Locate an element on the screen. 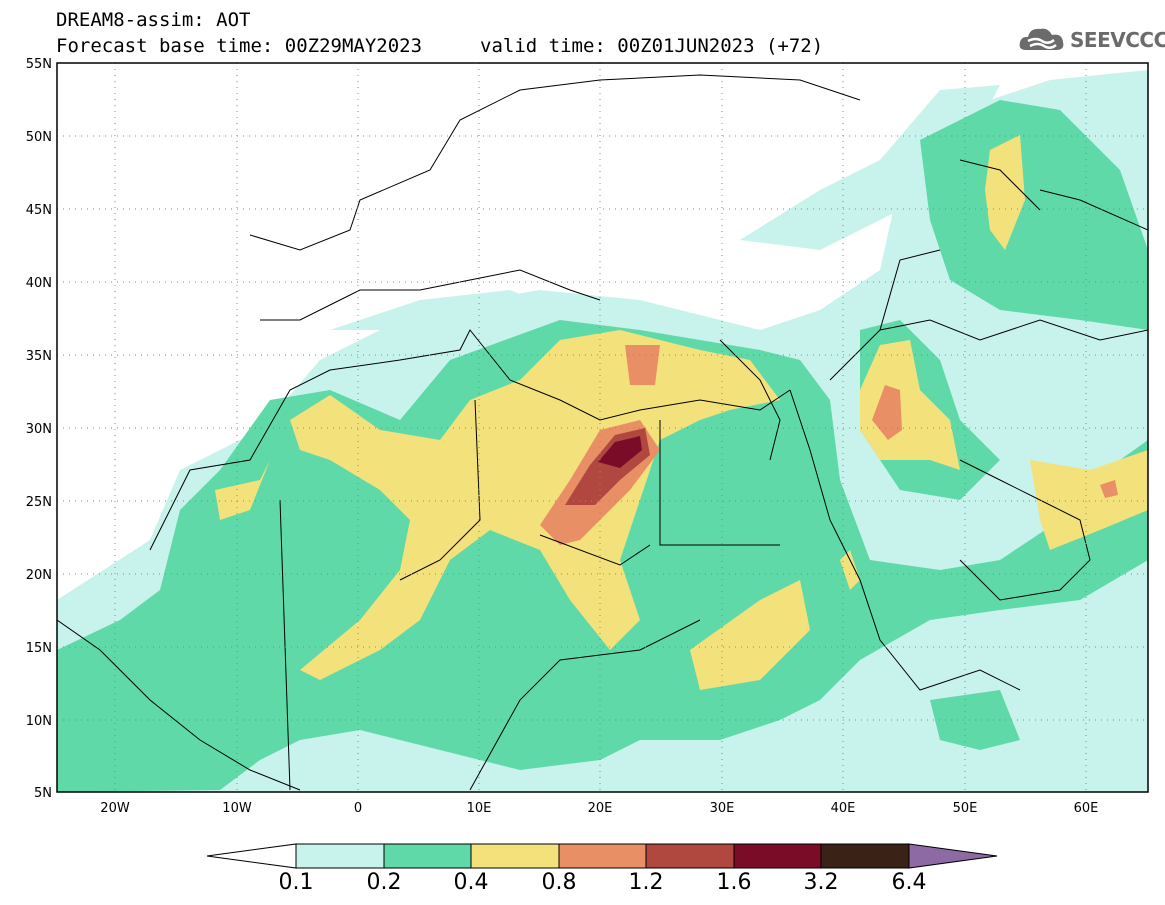 The height and width of the screenshot is (905, 1165). colorbar-max-arrow is located at coordinates (953, 856).